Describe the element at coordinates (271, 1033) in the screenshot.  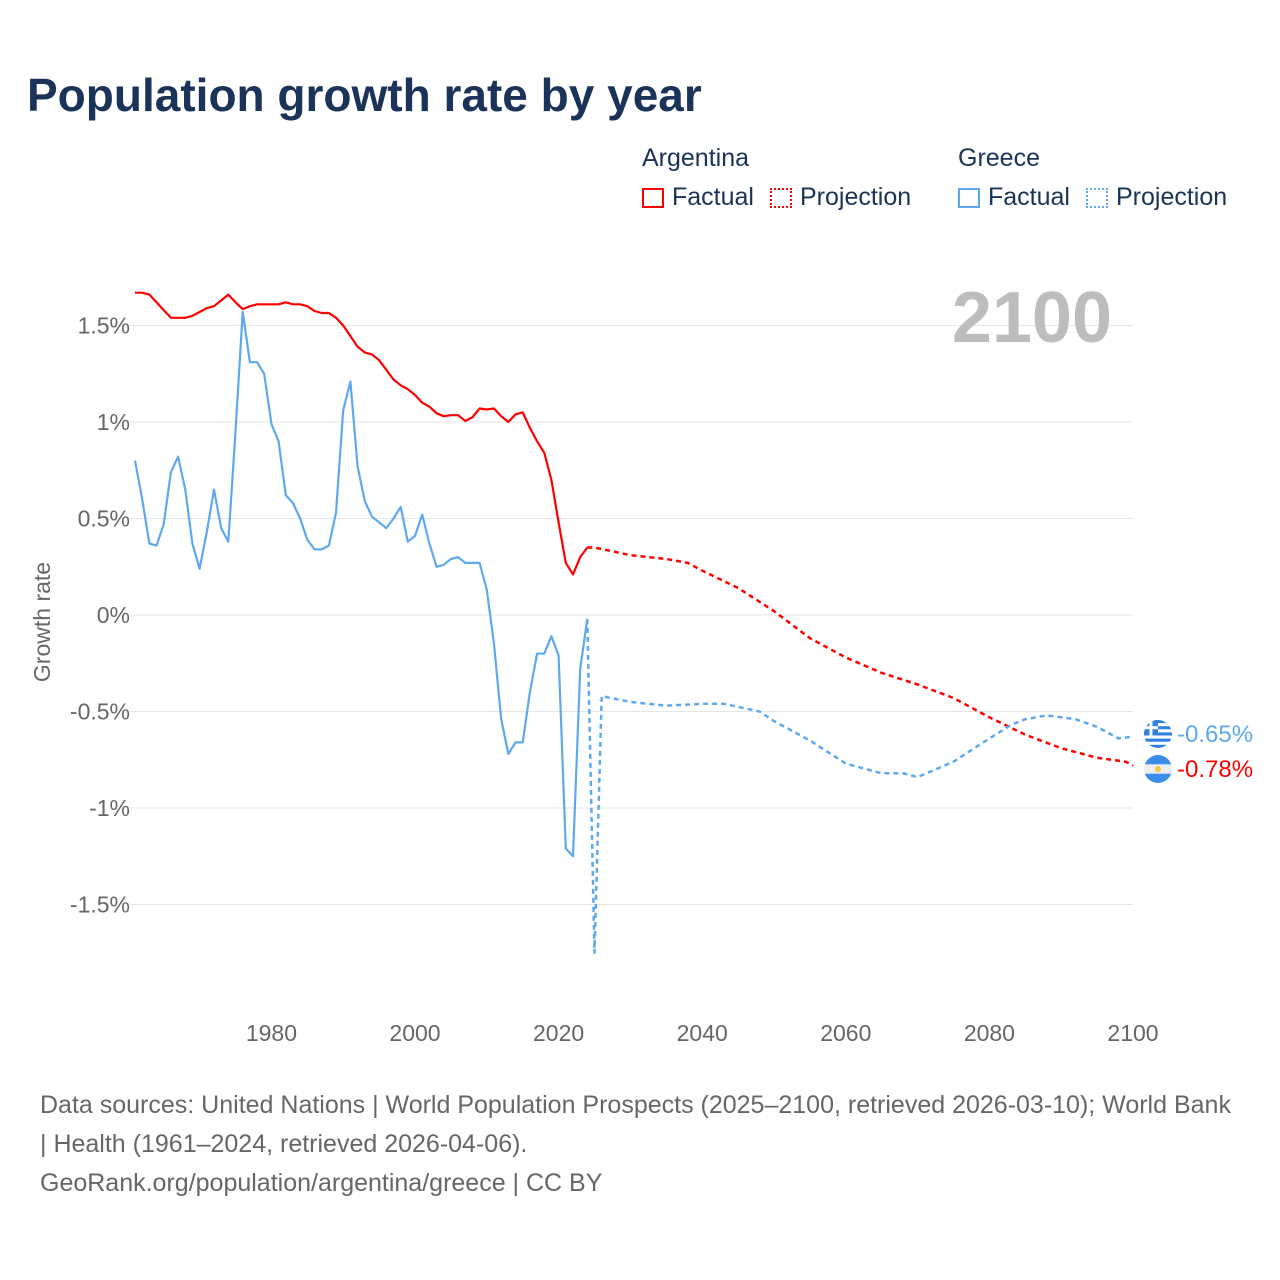
I see `x-tick-label: 1980` at that location.